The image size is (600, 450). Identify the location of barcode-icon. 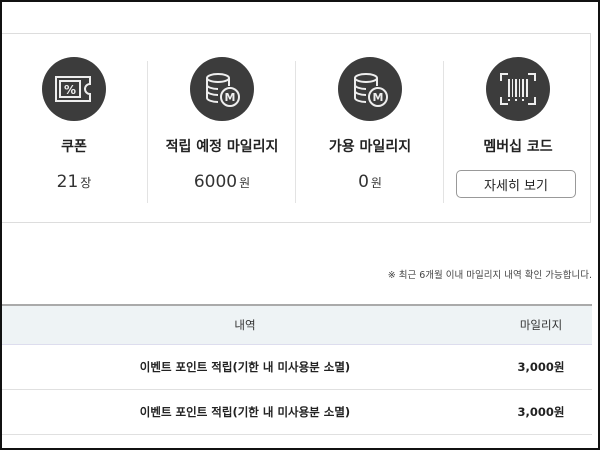
(518, 89).